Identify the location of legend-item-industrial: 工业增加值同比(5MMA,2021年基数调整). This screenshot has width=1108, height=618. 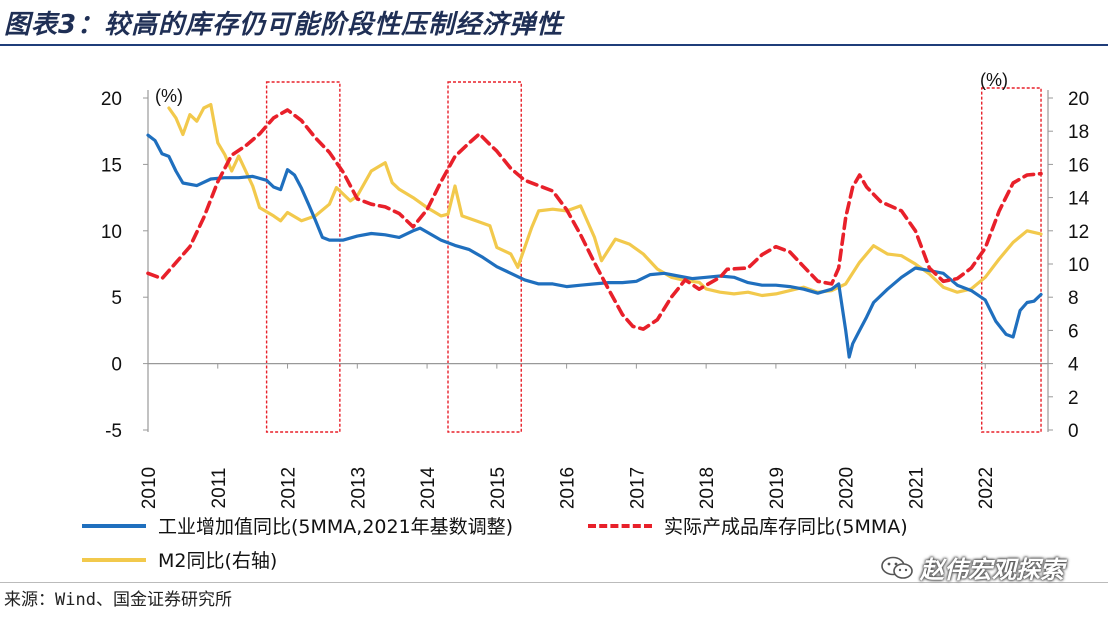
(297, 525).